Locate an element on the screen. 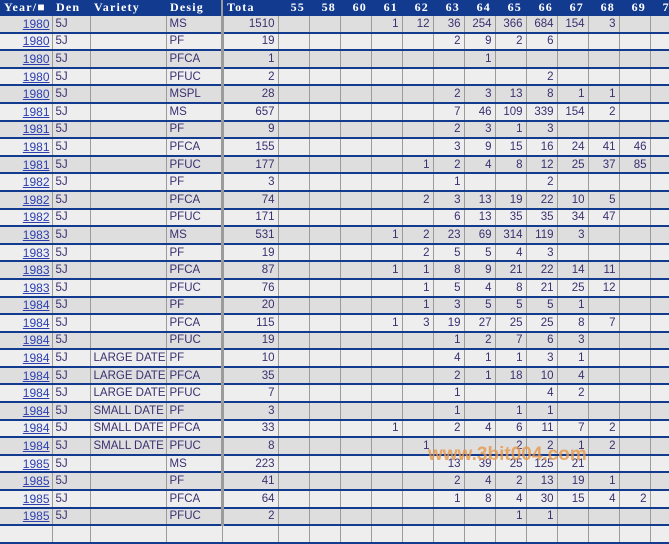 This screenshot has height=544, width=669. table-row: 1981 5J PFCA 155 3 9 15 16 24 41 46 is located at coordinates (334, 147).